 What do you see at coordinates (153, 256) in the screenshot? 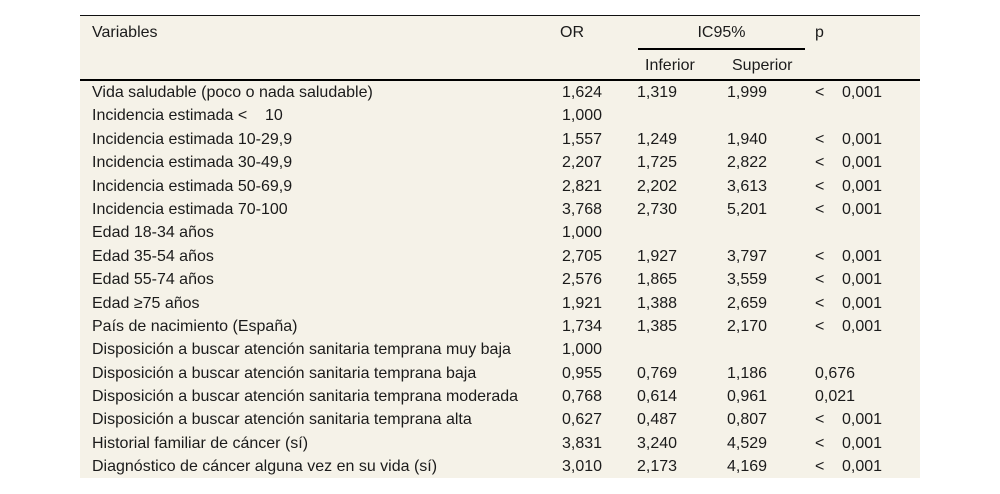
I see `row-variable-label: Edad 35-54 años` at bounding box center [153, 256].